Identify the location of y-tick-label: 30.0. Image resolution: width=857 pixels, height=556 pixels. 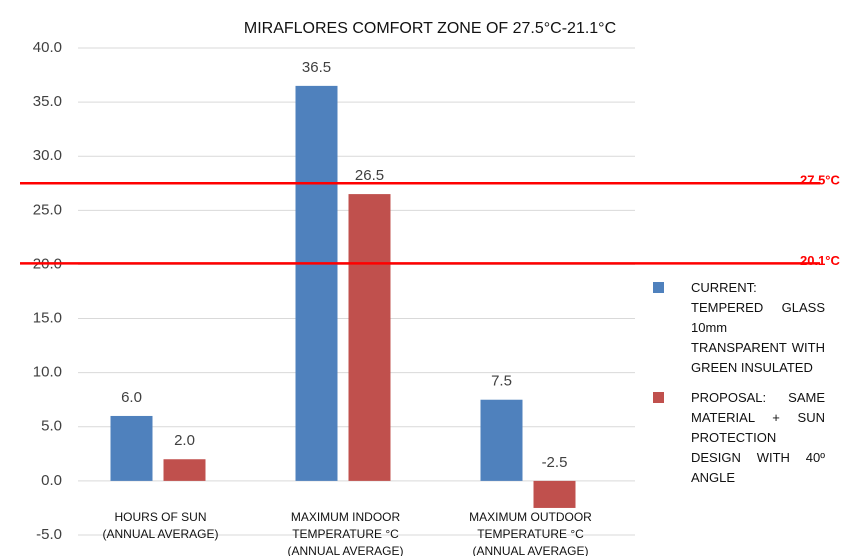
(47, 155).